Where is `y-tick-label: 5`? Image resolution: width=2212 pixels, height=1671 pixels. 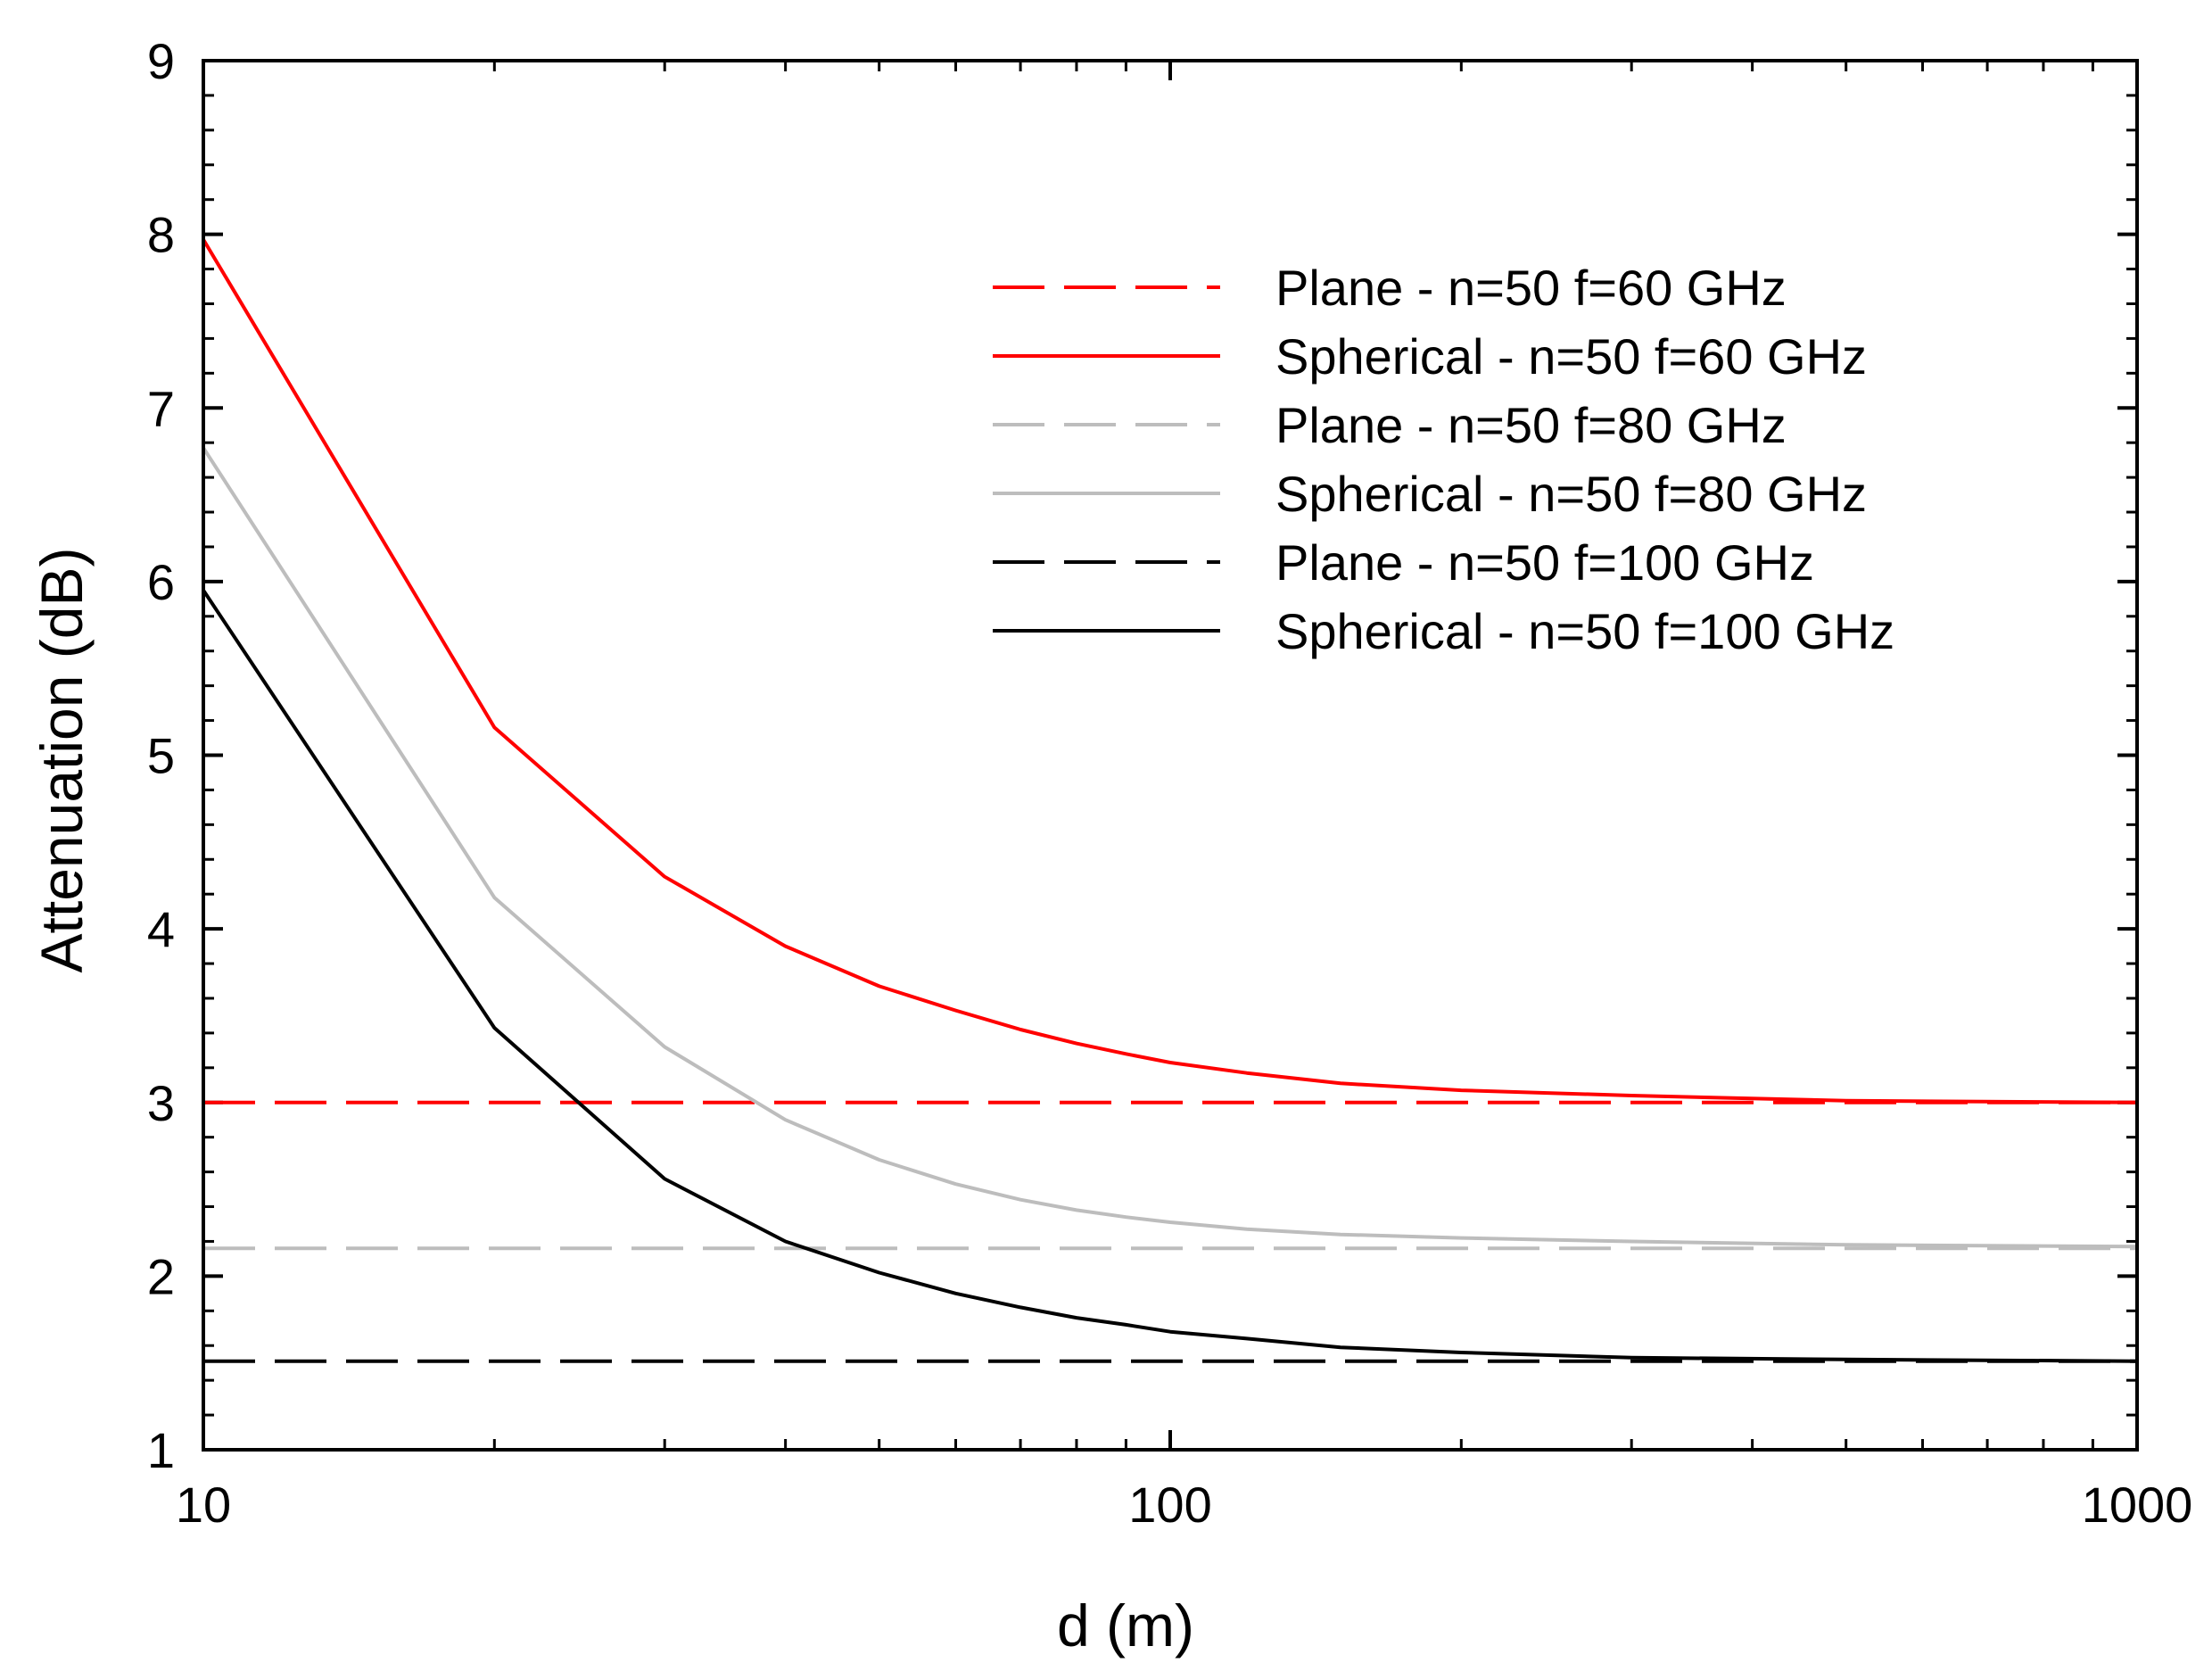
y-tick-label: 5 is located at coordinates (161, 756).